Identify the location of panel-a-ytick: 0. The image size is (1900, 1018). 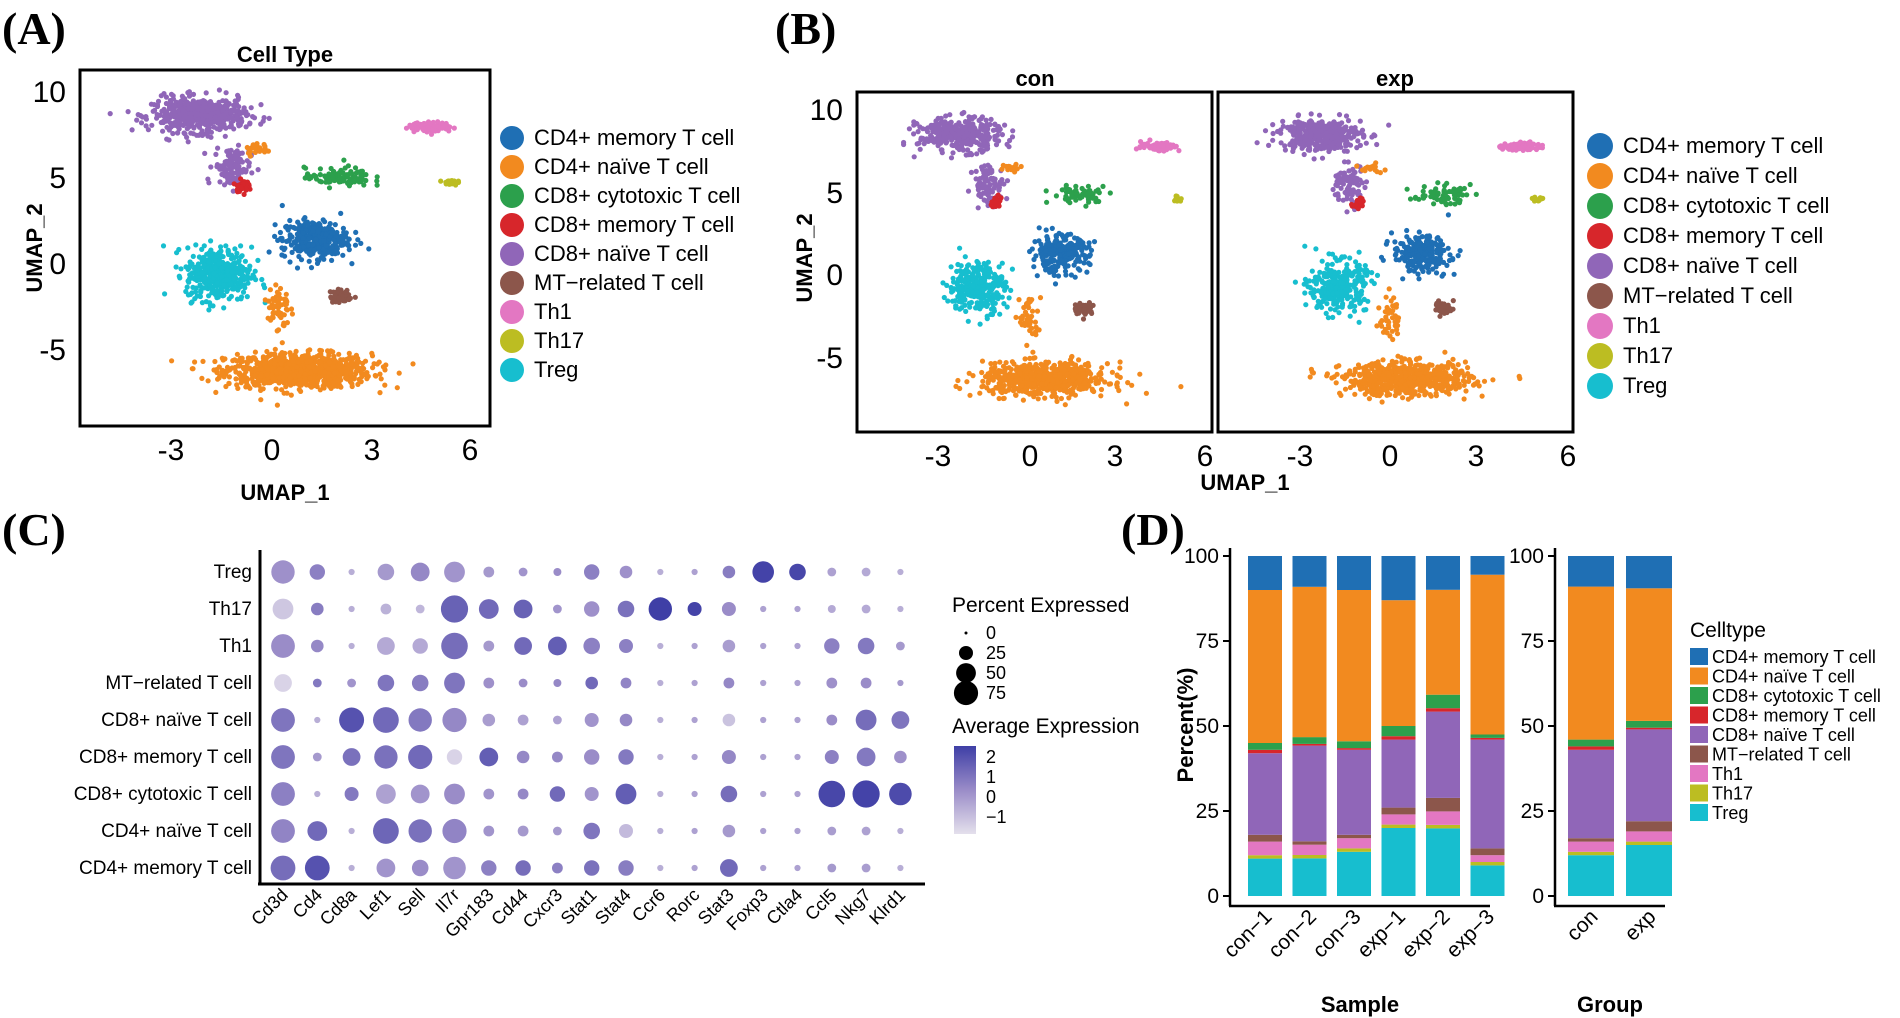
(57, 264).